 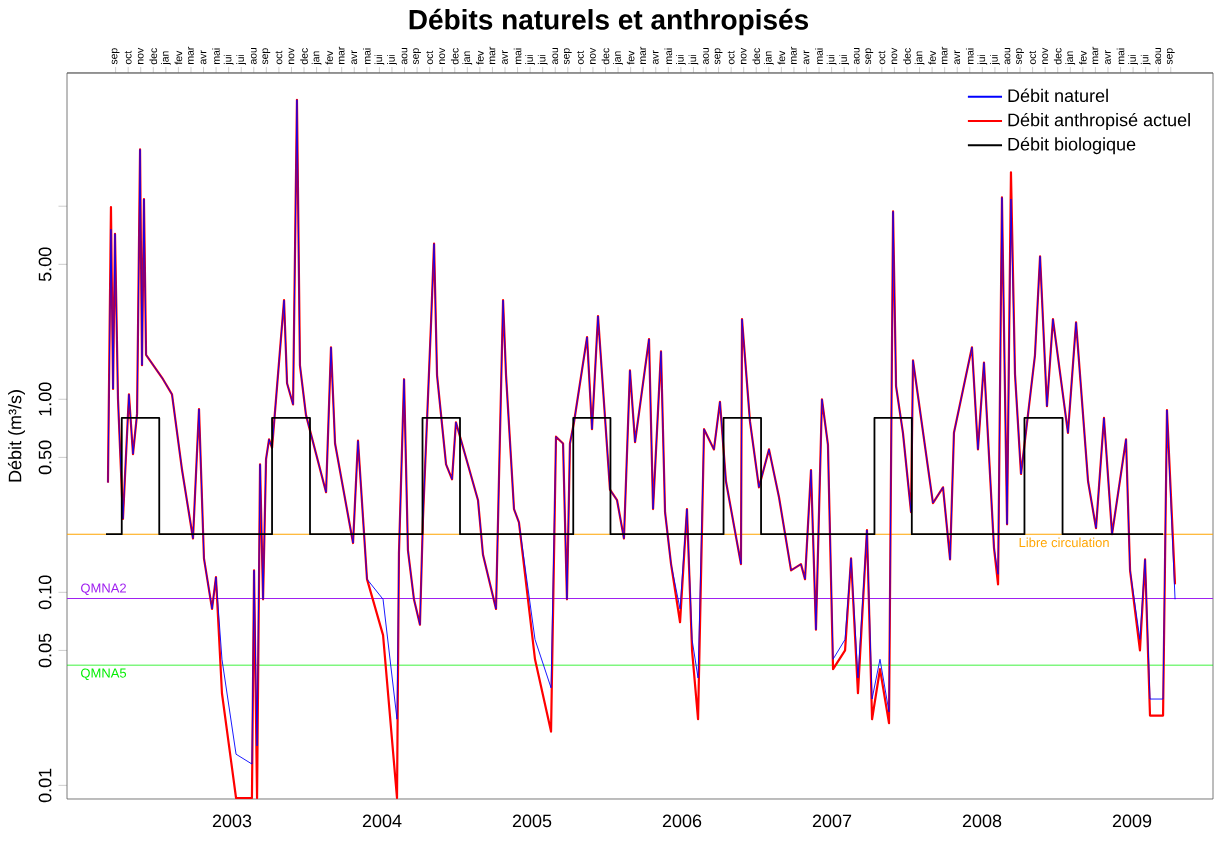 What do you see at coordinates (1072, 146) in the screenshot?
I see `legend-label: Débit biologique` at bounding box center [1072, 146].